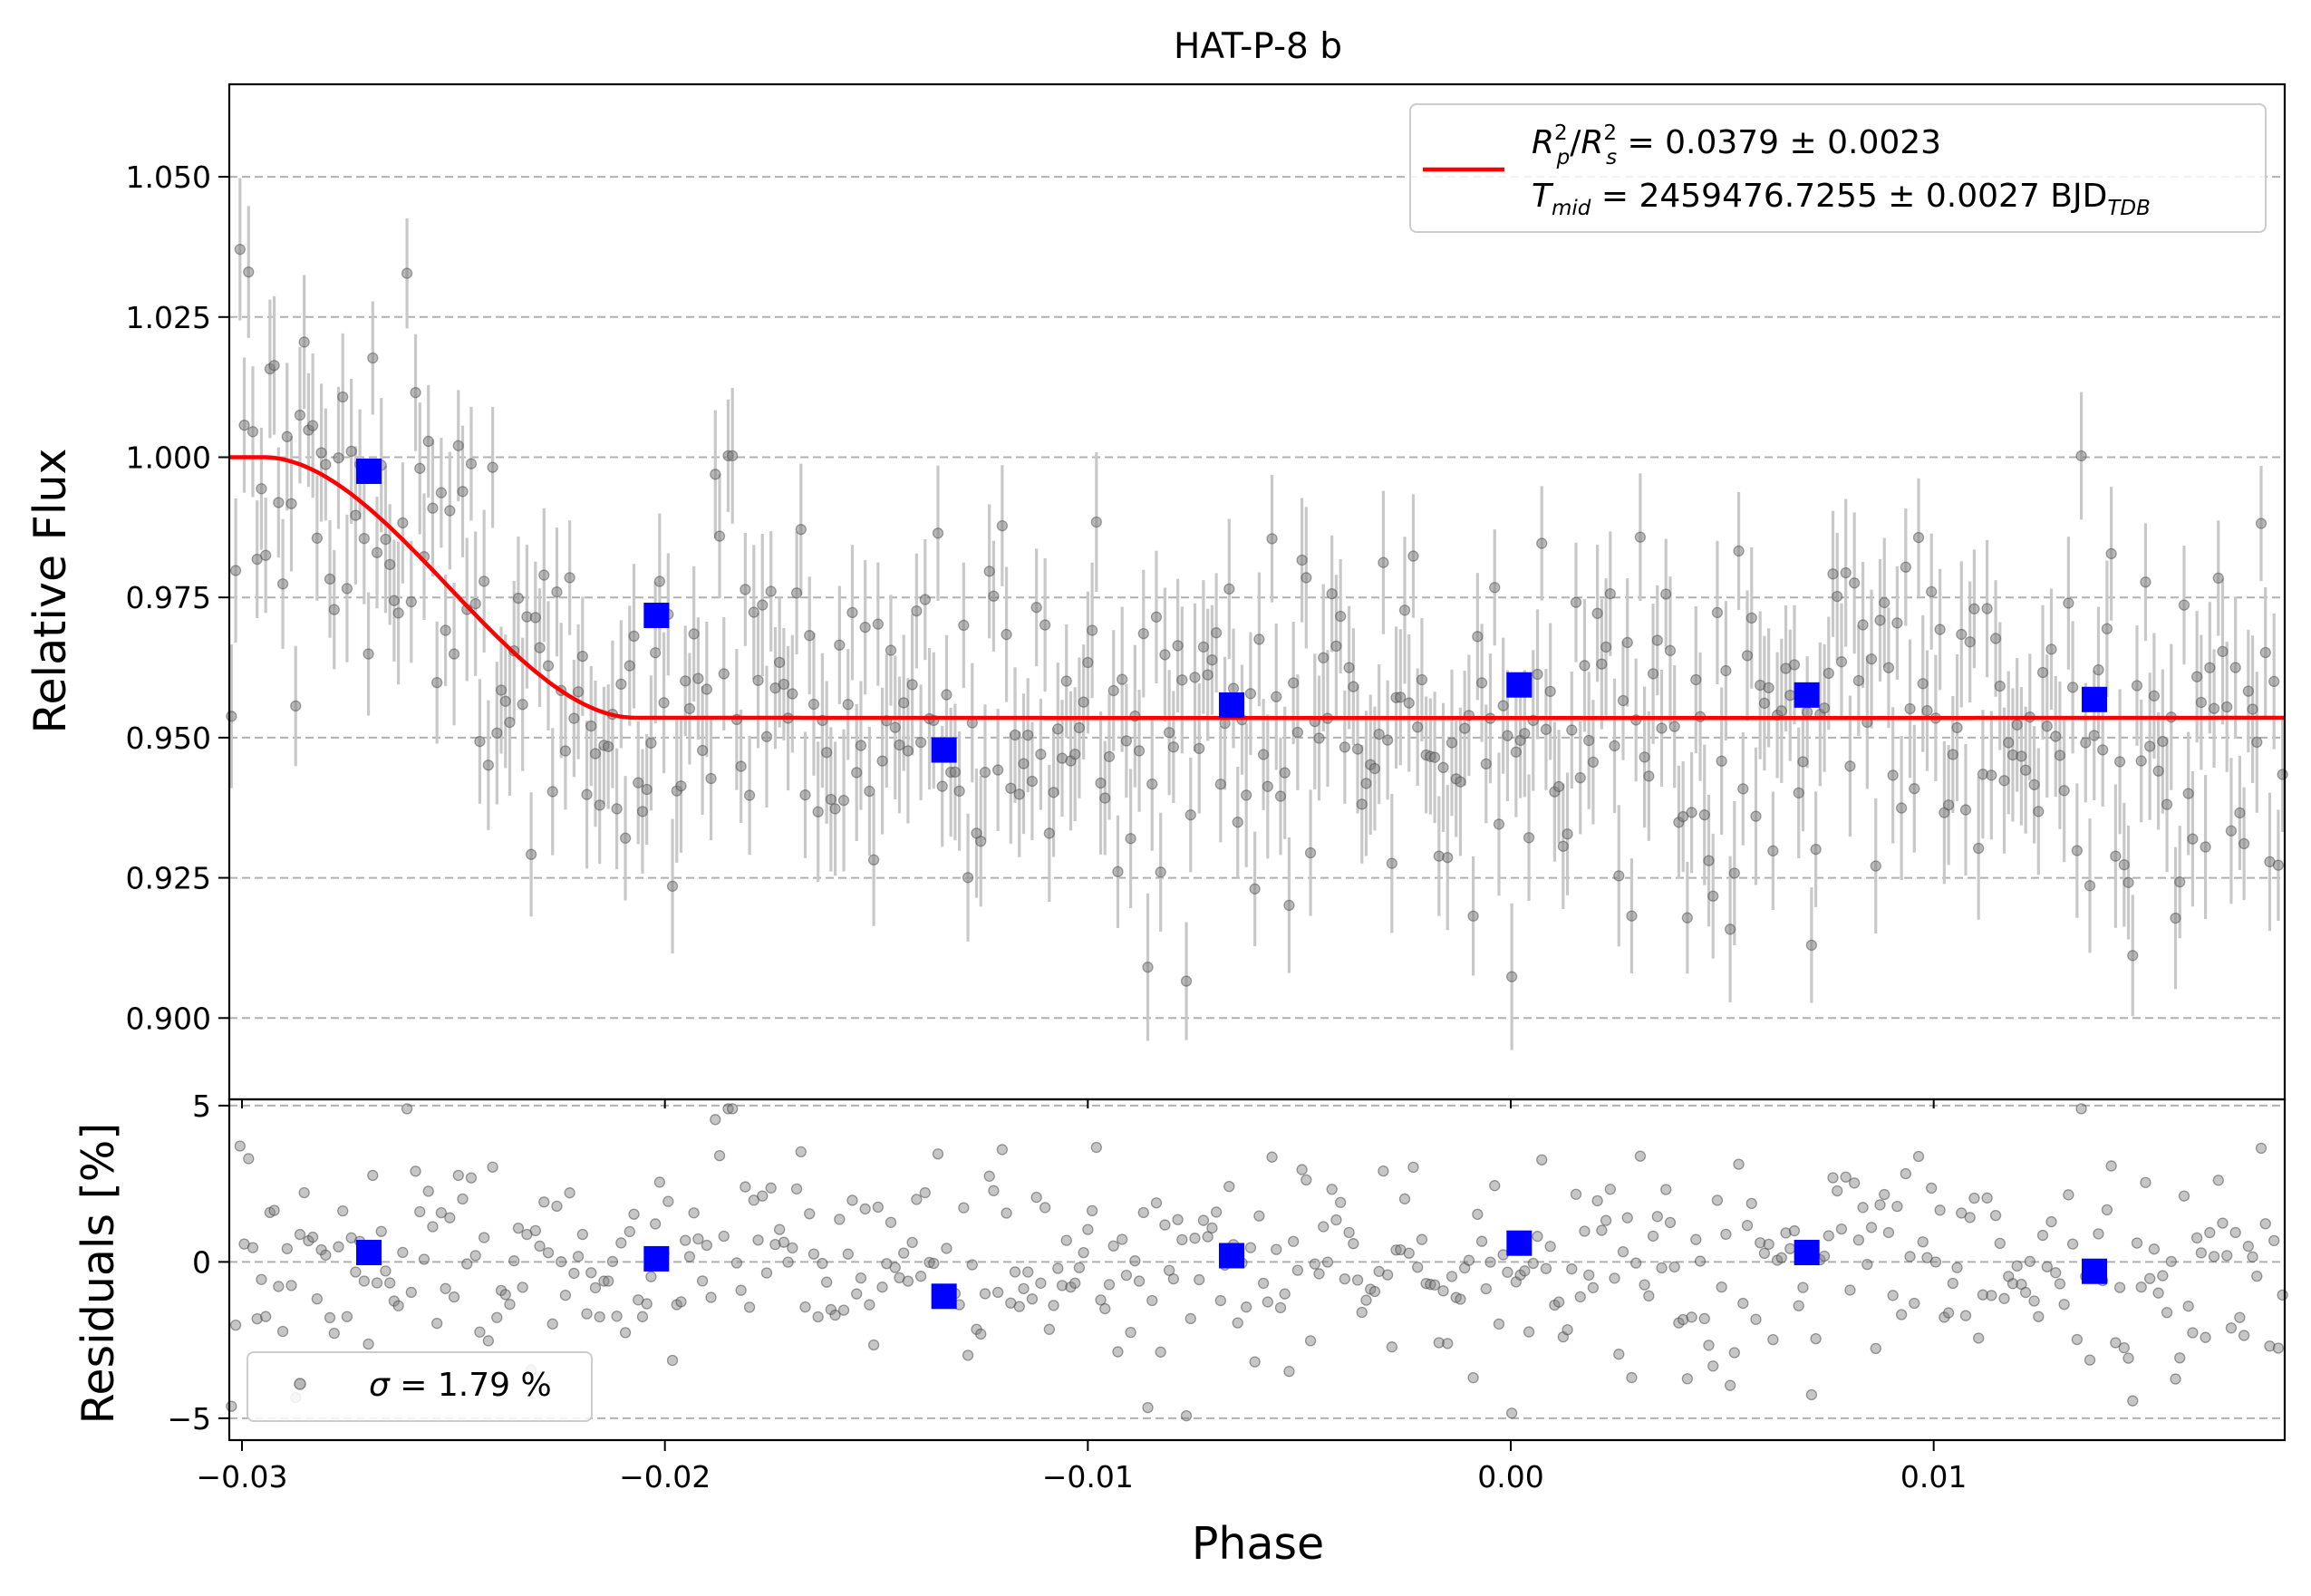  I want to click on model-legend-depth: R2 p/R2 s = 0.0379 ± 0.0023, so click(1737, 145).